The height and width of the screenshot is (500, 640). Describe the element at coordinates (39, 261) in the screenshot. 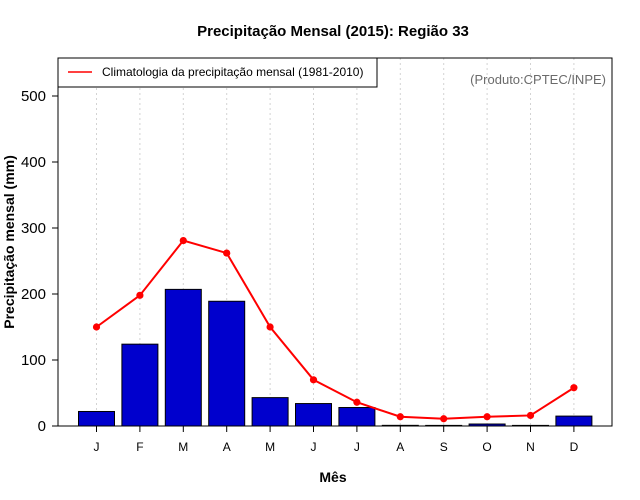

I see `y-axis: 0 100 200 300 400 500` at that location.